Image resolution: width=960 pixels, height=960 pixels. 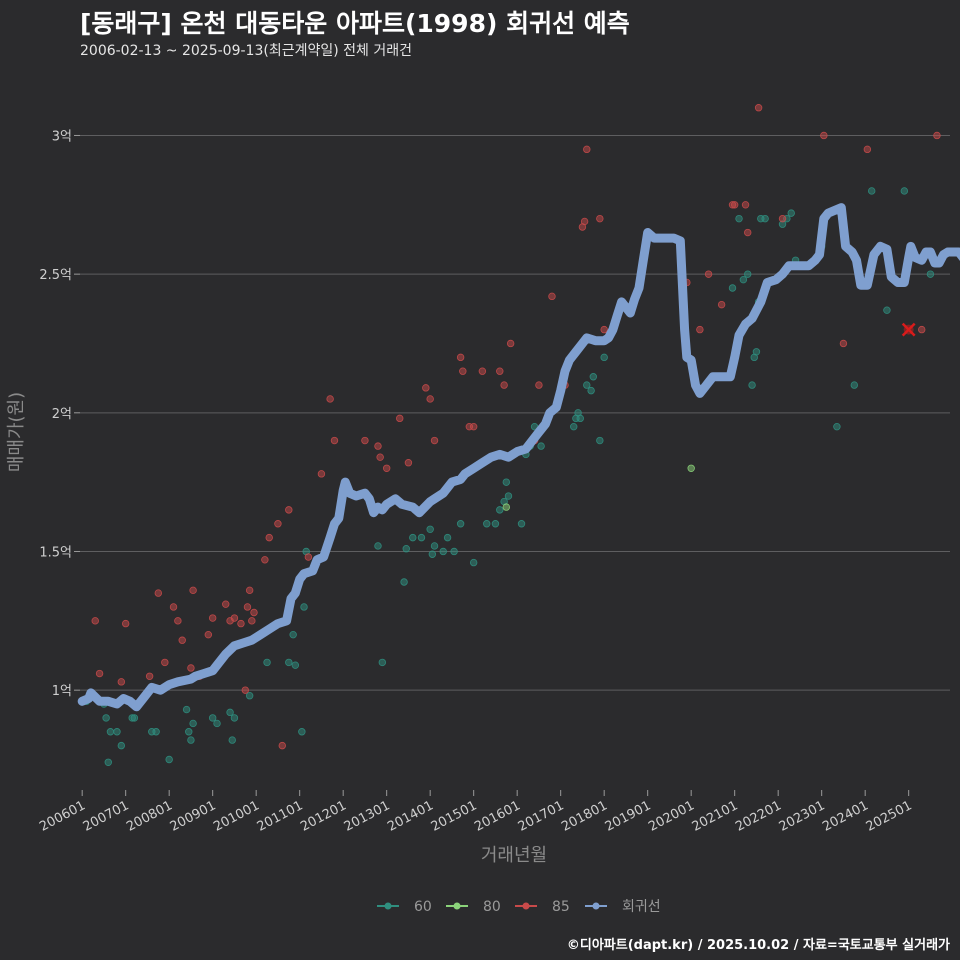 What do you see at coordinates (889, 816) in the screenshot?
I see `x-tick-label: 202501` at bounding box center [889, 816].